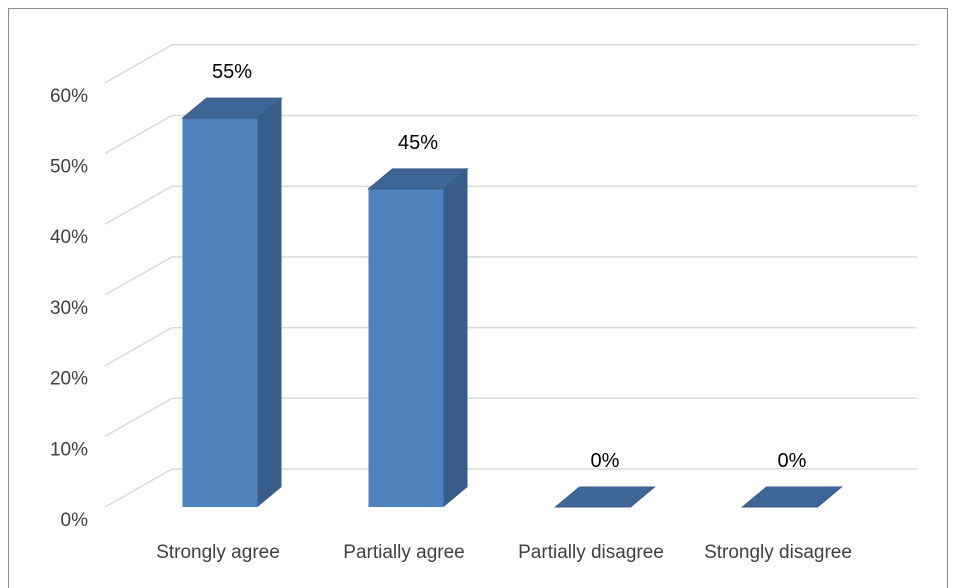  Describe the element at coordinates (69, 379) in the screenshot. I see `y-tick-label: 20%` at that location.